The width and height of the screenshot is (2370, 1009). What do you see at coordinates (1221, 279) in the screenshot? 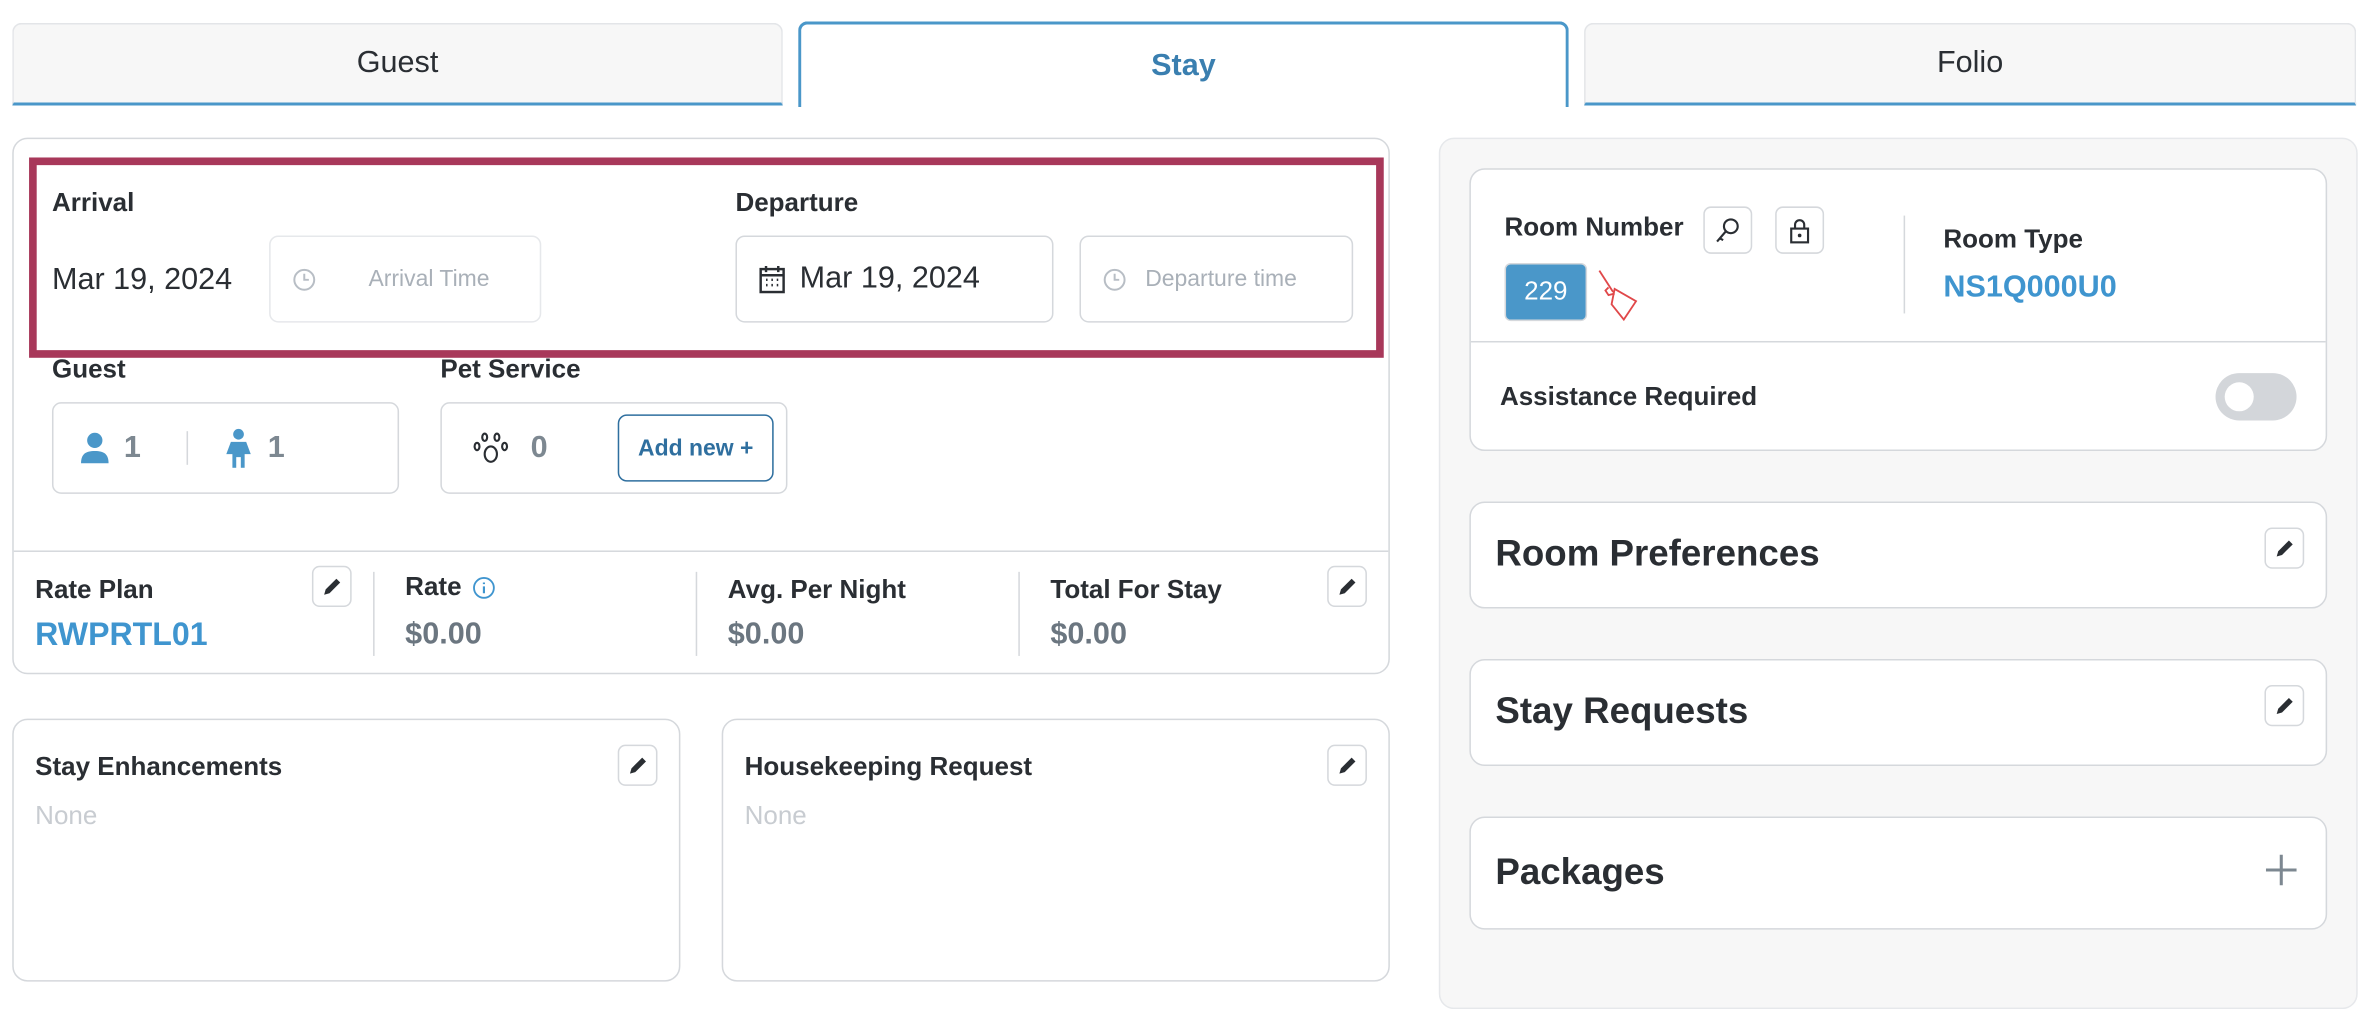
I see `departure-time-placeholder: Departure time` at bounding box center [1221, 279].